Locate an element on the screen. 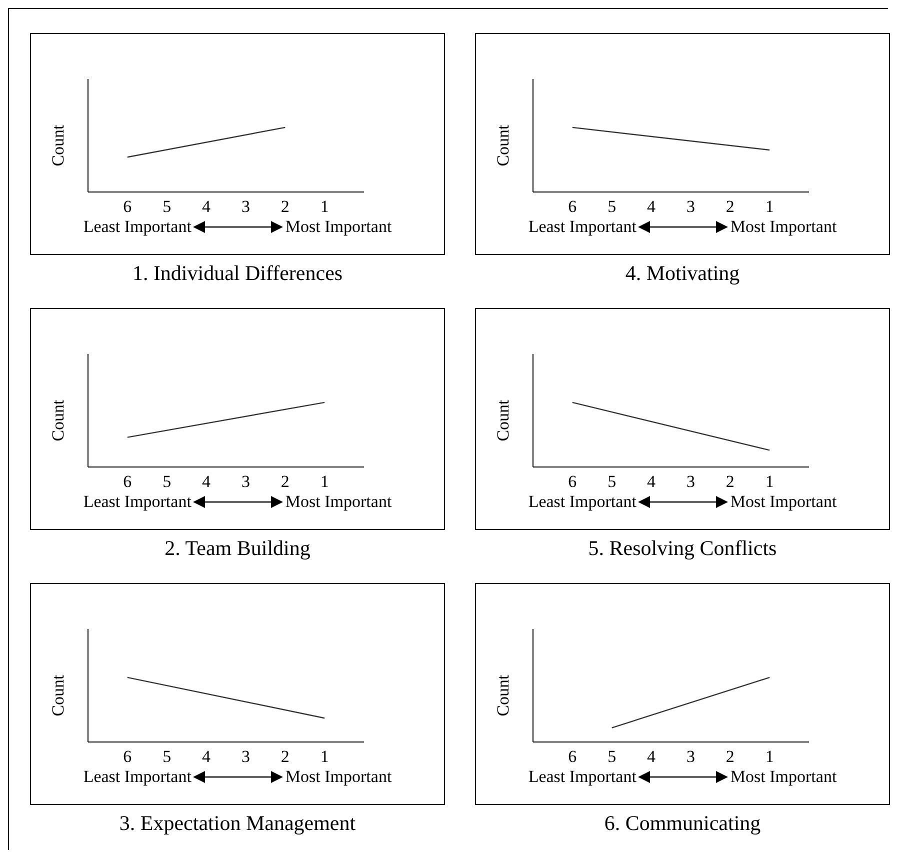  text: 2. Team Building is located at coordinates (238, 548).